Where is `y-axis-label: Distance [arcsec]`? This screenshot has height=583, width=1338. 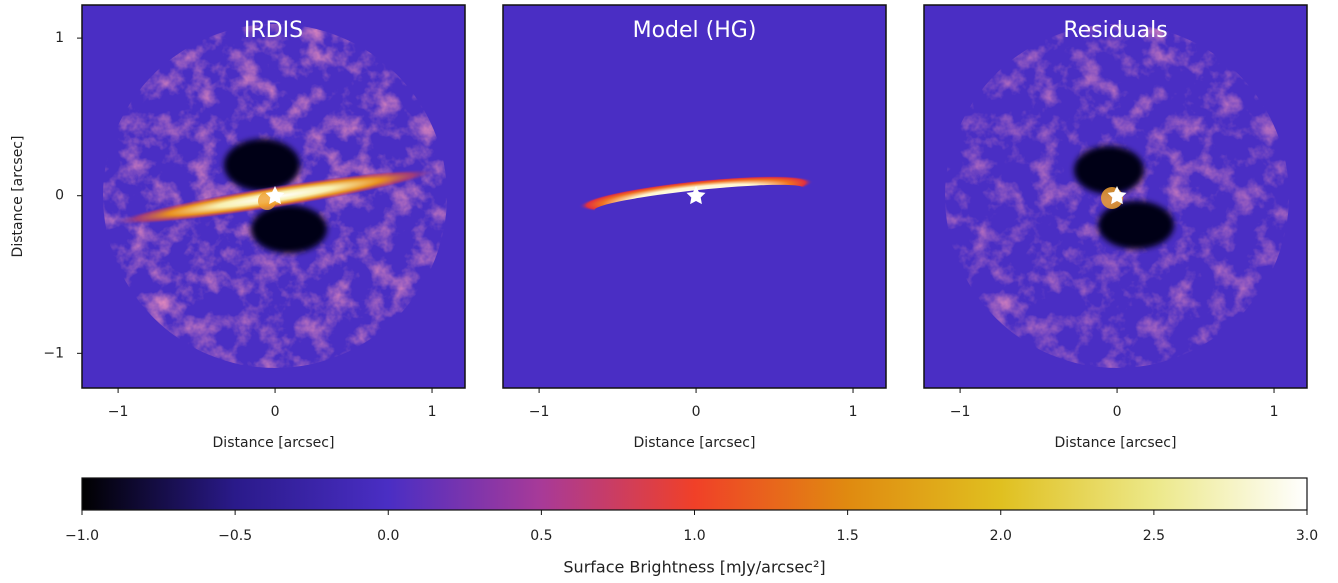 y-axis-label: Distance [arcsec] is located at coordinates (18, 197).